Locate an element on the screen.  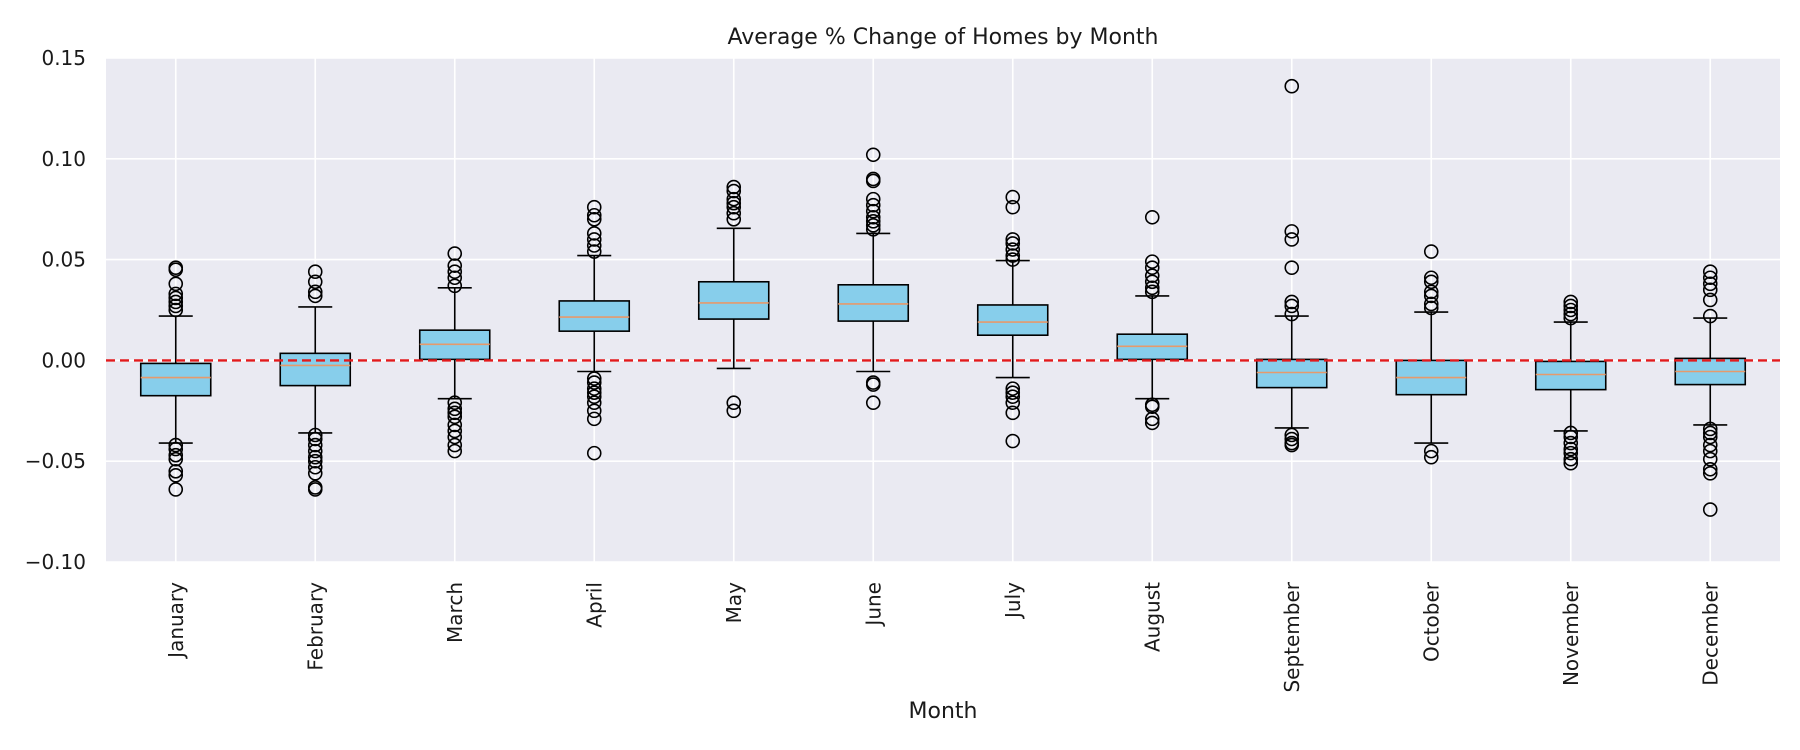
x-tick-label-may: May is located at coordinates (734, 603).